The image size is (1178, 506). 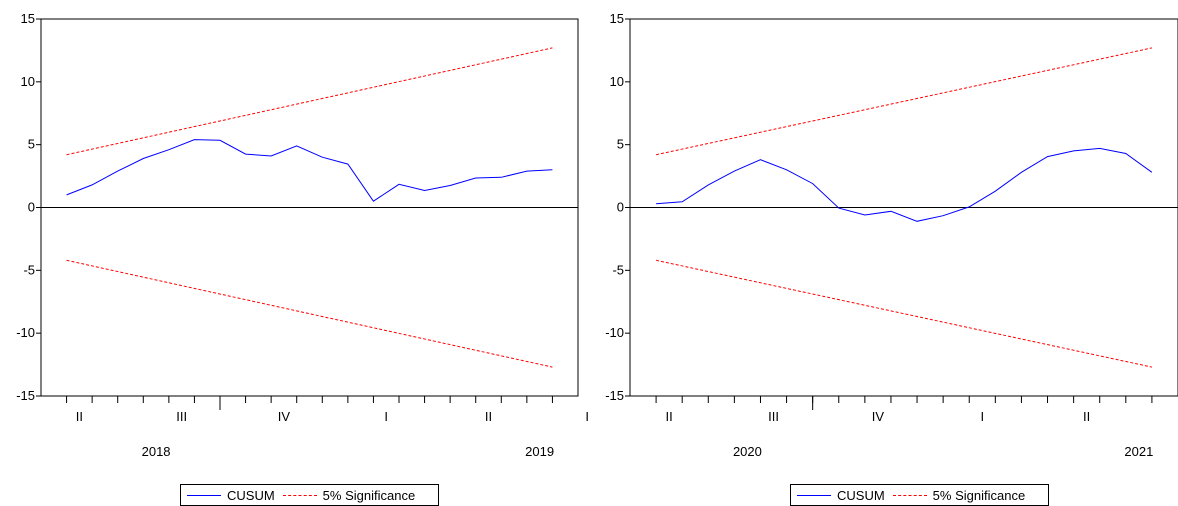 I want to click on x-year-label: 2021, so click(x=1138, y=451).